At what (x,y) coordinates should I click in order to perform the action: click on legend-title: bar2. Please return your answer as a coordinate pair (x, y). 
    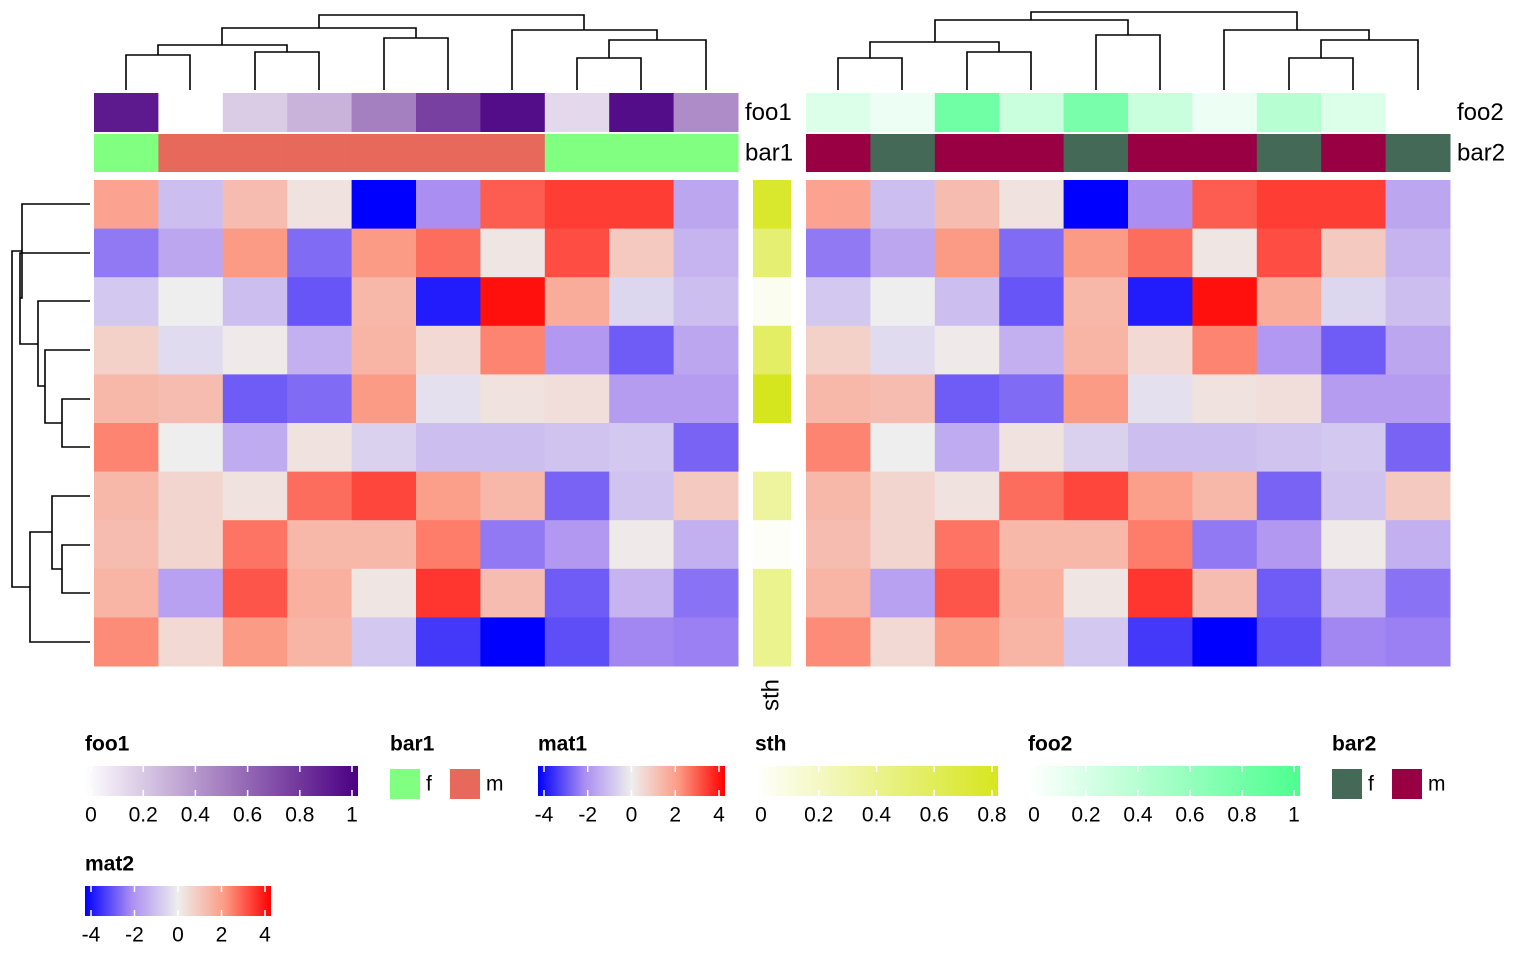
    Looking at the image, I should click on (1354, 744).